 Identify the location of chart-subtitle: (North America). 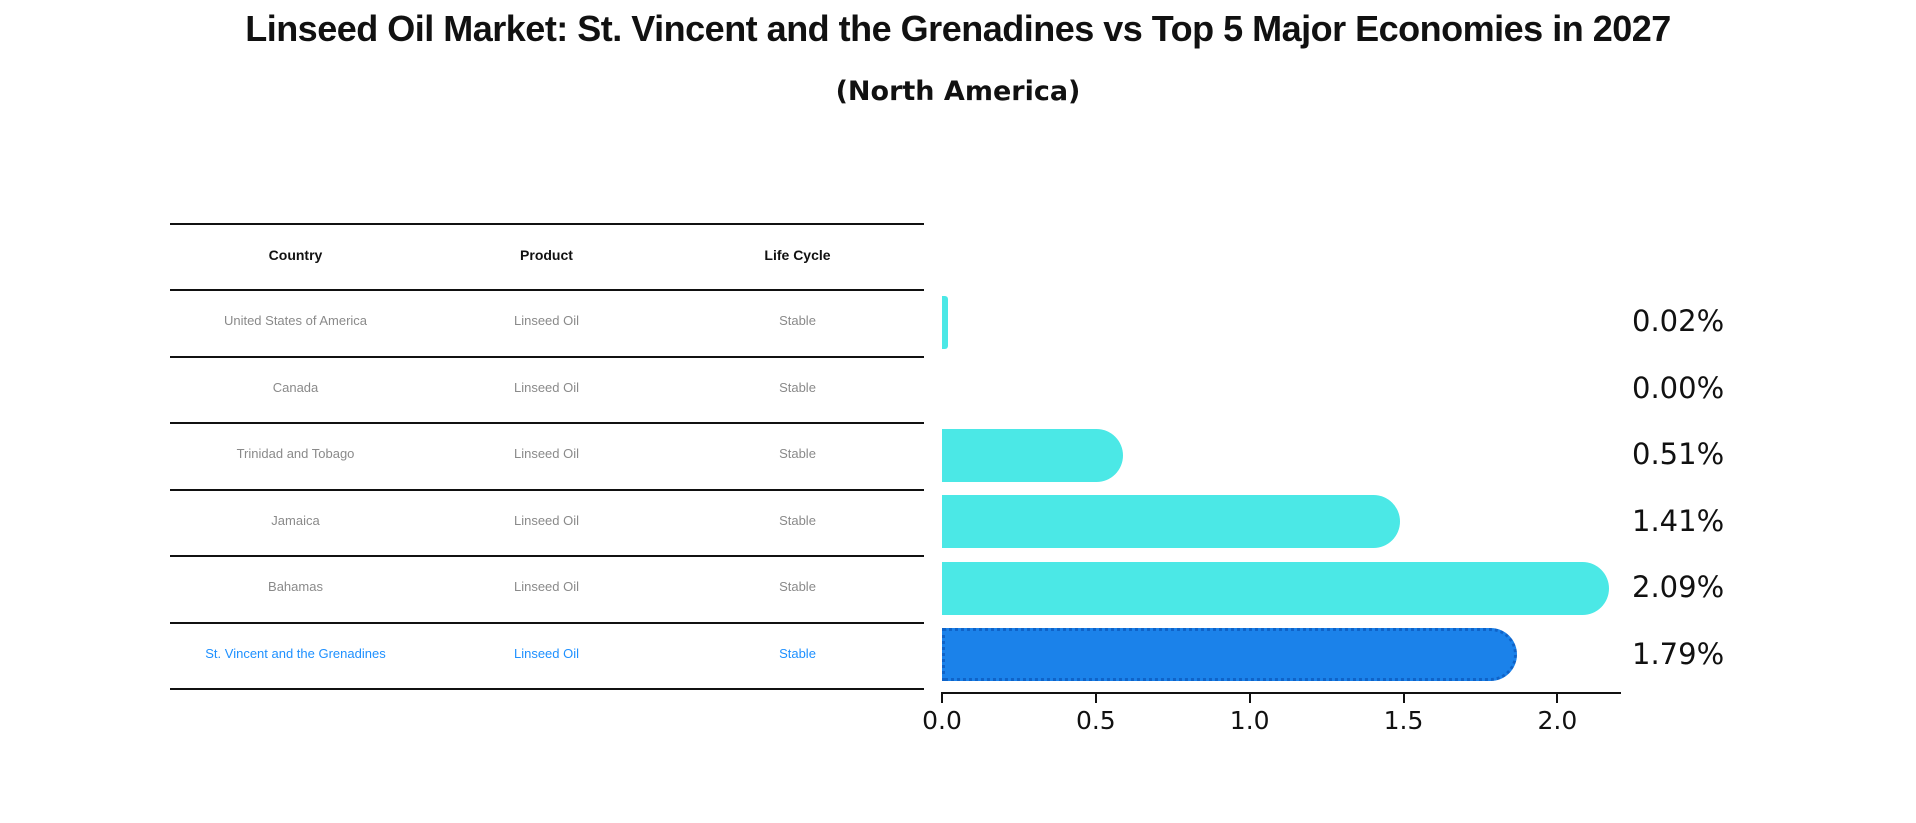
(958, 91).